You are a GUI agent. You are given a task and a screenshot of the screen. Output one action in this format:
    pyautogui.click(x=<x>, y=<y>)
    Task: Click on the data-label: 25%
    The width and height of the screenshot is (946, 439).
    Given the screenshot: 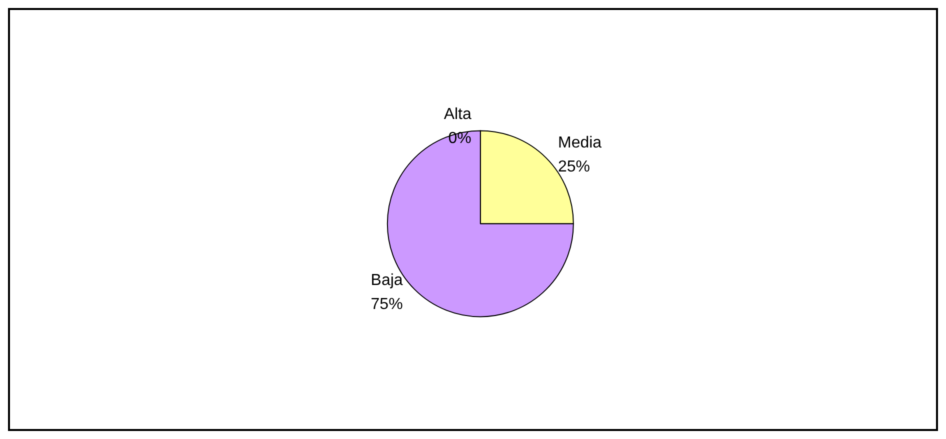 What is the action you would take?
    pyautogui.click(x=574, y=167)
    